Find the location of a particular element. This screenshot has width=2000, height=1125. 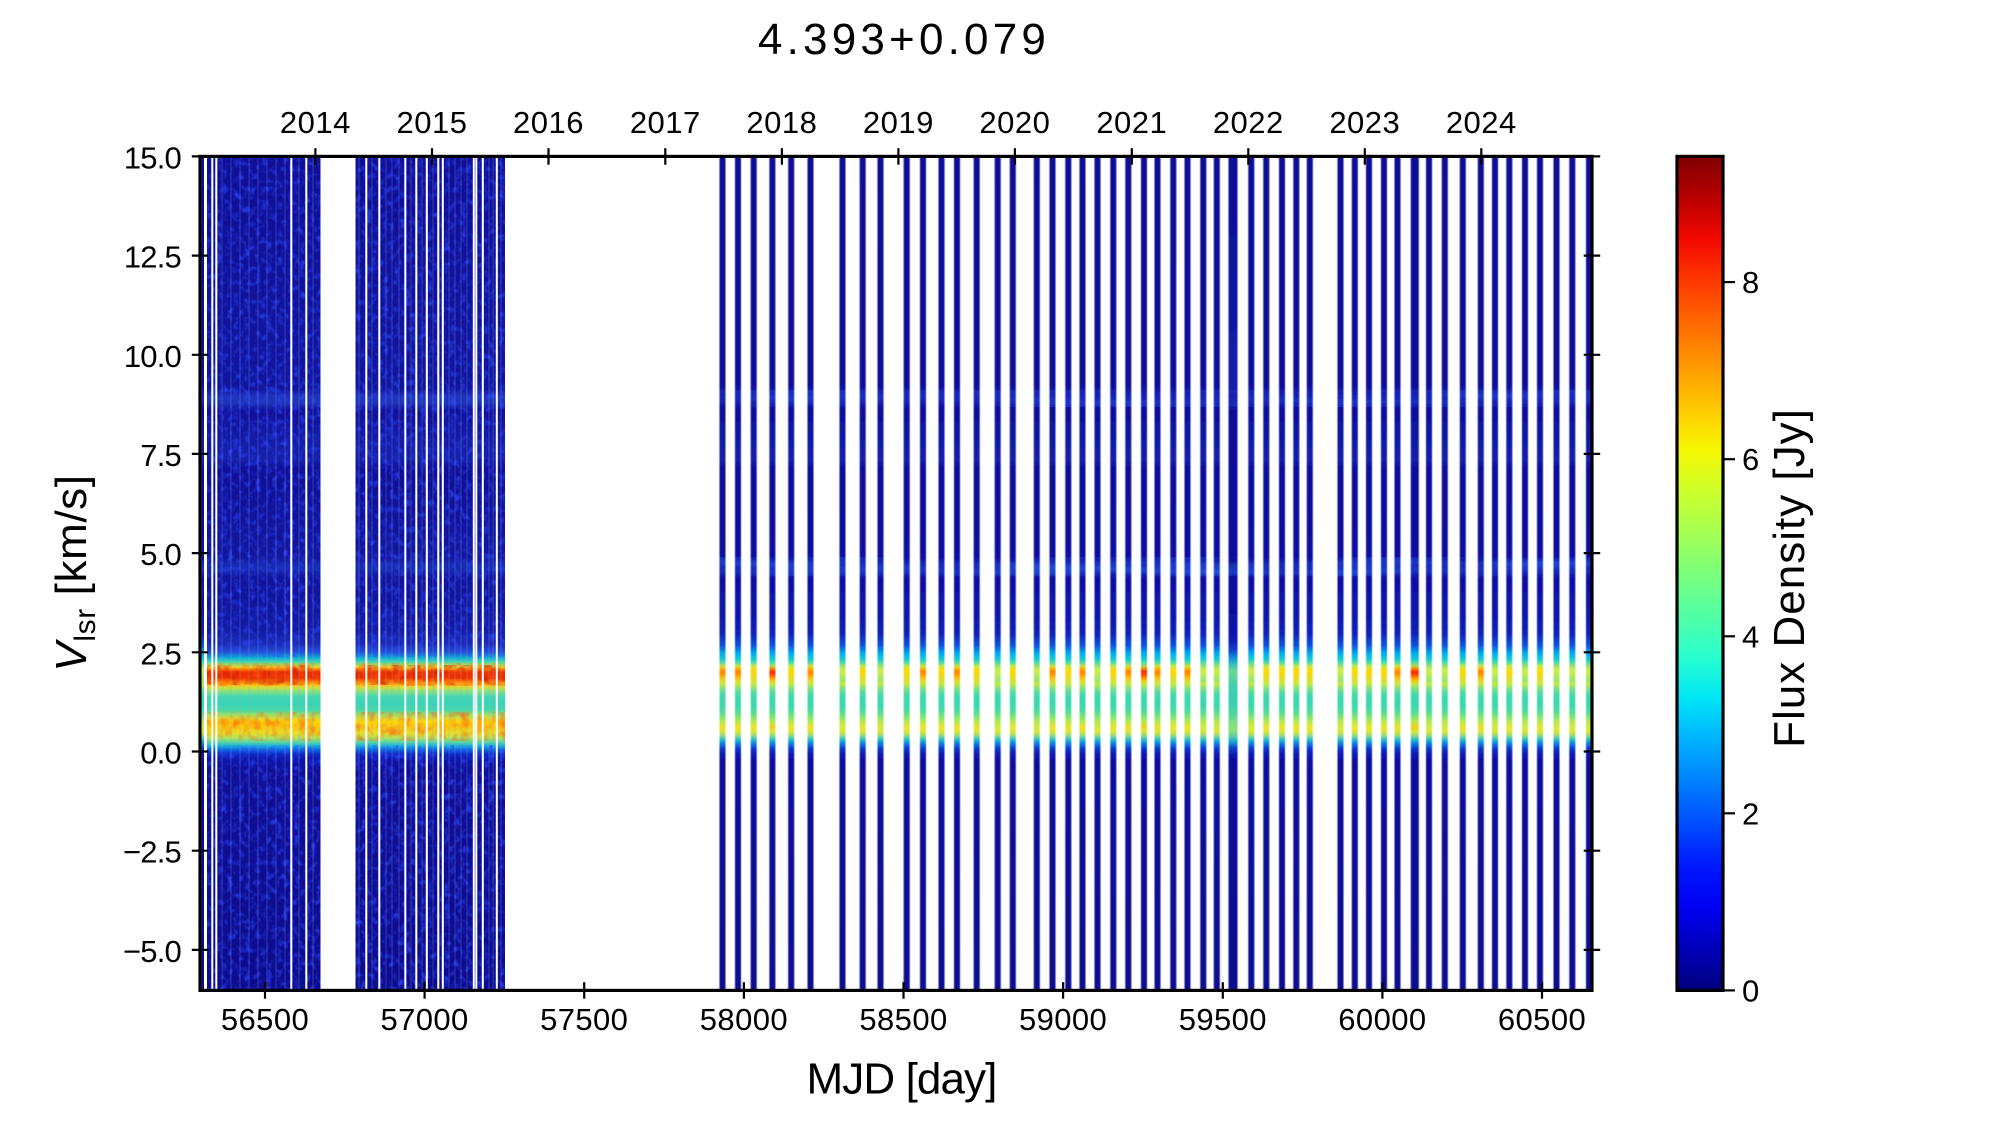

svg-text: 6 is located at coordinates (1750, 459).